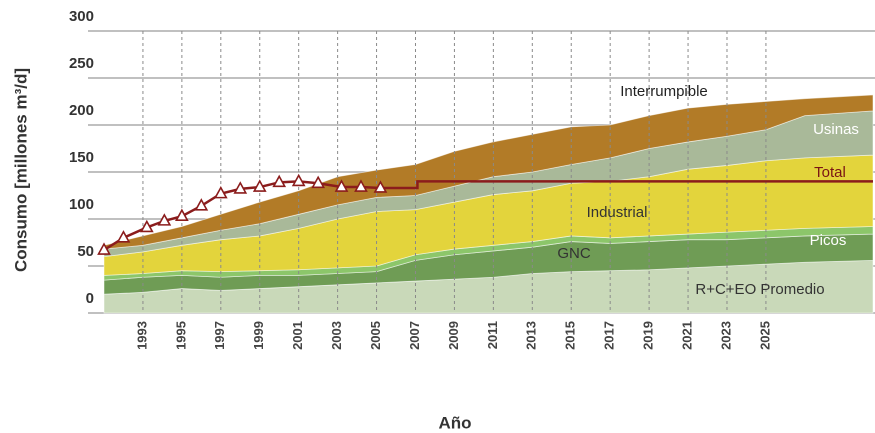 This screenshot has width=875, height=433. I want to click on y-tick-label: 50, so click(85, 251).